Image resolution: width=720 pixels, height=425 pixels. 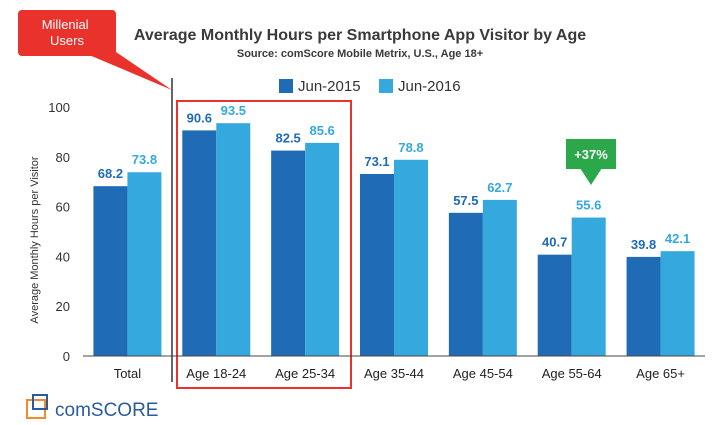 I want to click on callout-pointer, so click(x=127, y=71).